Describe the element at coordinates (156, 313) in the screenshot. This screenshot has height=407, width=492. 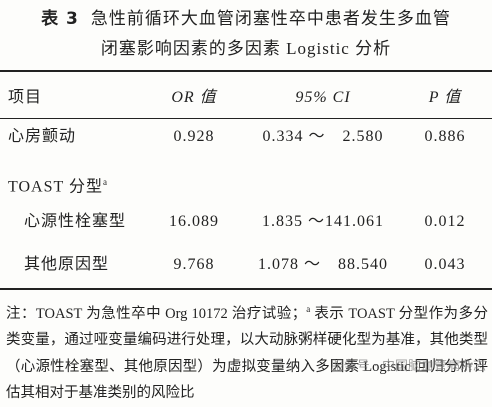
I see `note-text: 注：TOAST 为急性卒中 Org 10172 治疗试验；` at that location.